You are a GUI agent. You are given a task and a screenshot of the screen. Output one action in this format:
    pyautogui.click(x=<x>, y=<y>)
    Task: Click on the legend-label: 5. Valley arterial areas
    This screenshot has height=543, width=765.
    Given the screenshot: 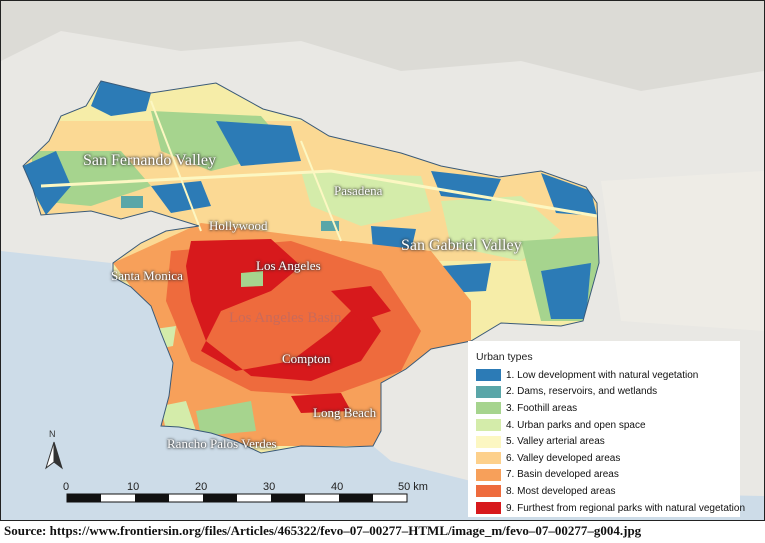 What is the action you would take?
    pyautogui.click(x=555, y=442)
    